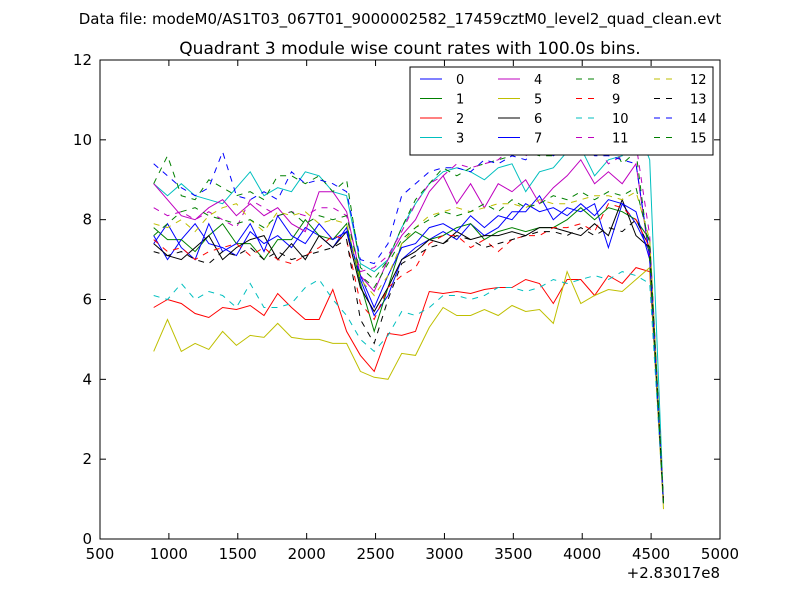  I want to click on x-offset-text: +2.83017e8, so click(673, 573).